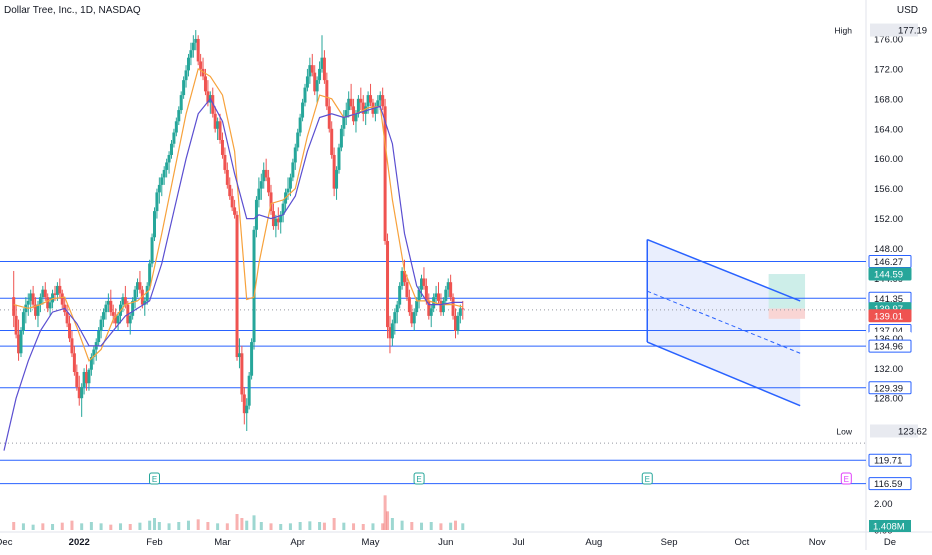 The height and width of the screenshot is (555, 932). Describe the element at coordinates (742, 542) in the screenshot. I see `x-tick-label-10: Oct` at that location.